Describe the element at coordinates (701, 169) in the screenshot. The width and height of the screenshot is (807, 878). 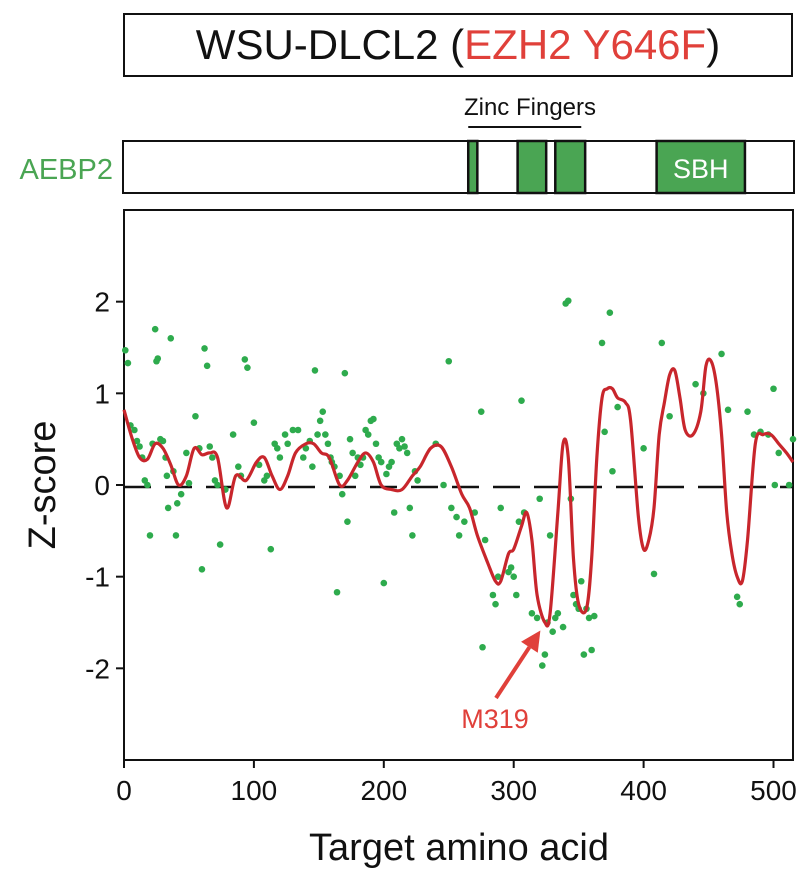
I see `domain-label-sbh: SBH` at that location.